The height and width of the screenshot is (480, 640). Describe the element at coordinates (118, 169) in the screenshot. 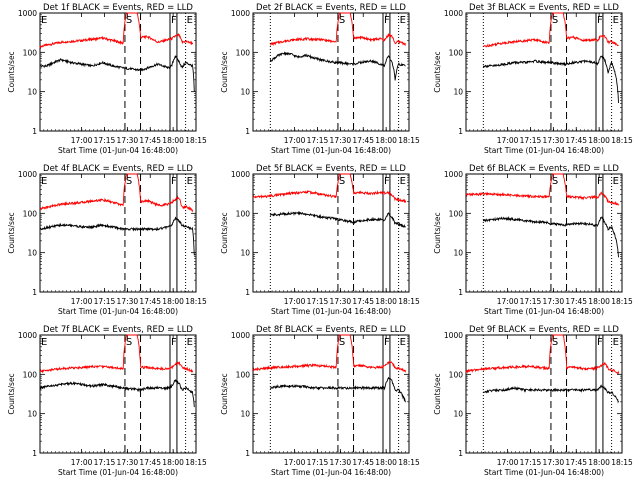

I see `chart-title: Det 4f BLACK = Events, RED = LLD` at that location.